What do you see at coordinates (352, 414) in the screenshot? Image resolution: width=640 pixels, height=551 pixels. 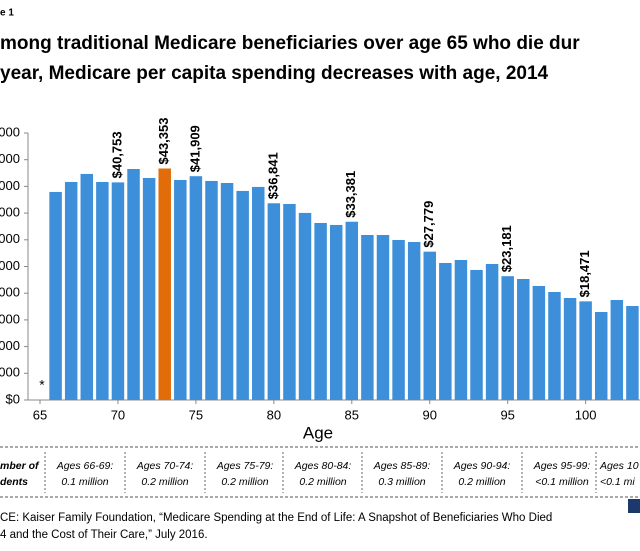 I see `x-tick-label: 85` at bounding box center [352, 414].